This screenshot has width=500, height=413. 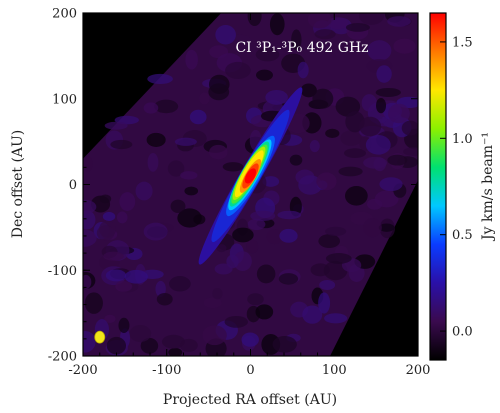 I want to click on beam-ellipse, so click(x=100, y=337).